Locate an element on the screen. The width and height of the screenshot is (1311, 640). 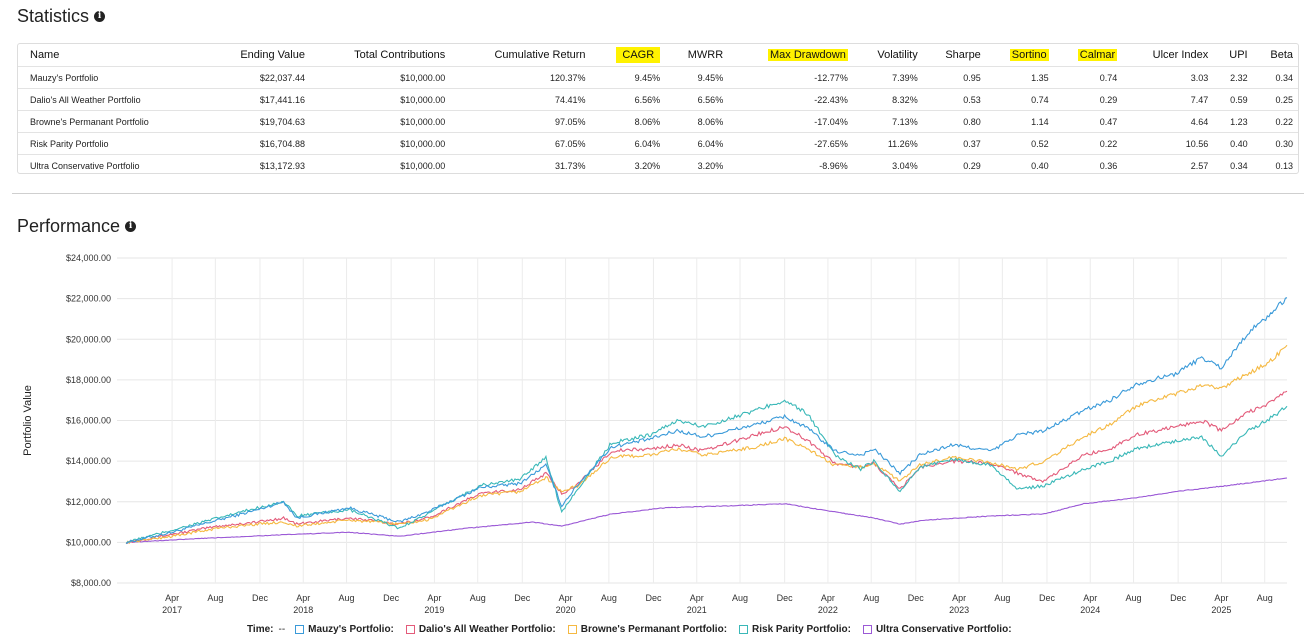
column-header: Name is located at coordinates (112, 55).